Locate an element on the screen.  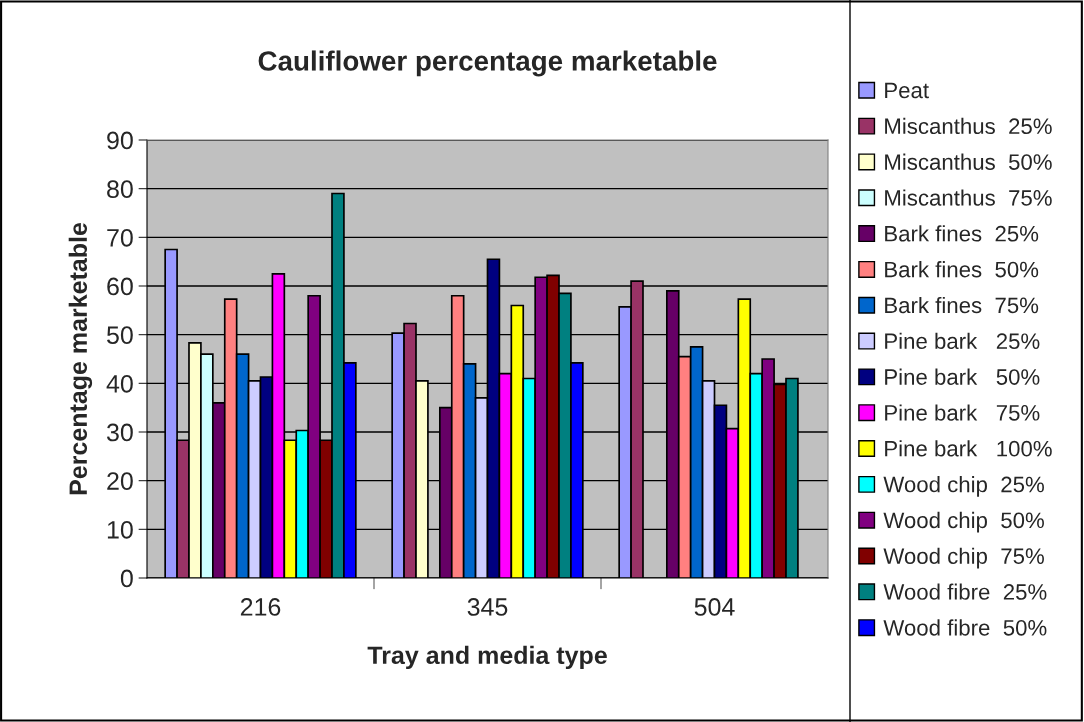
x-tick-label: 345 is located at coordinates (487, 607).